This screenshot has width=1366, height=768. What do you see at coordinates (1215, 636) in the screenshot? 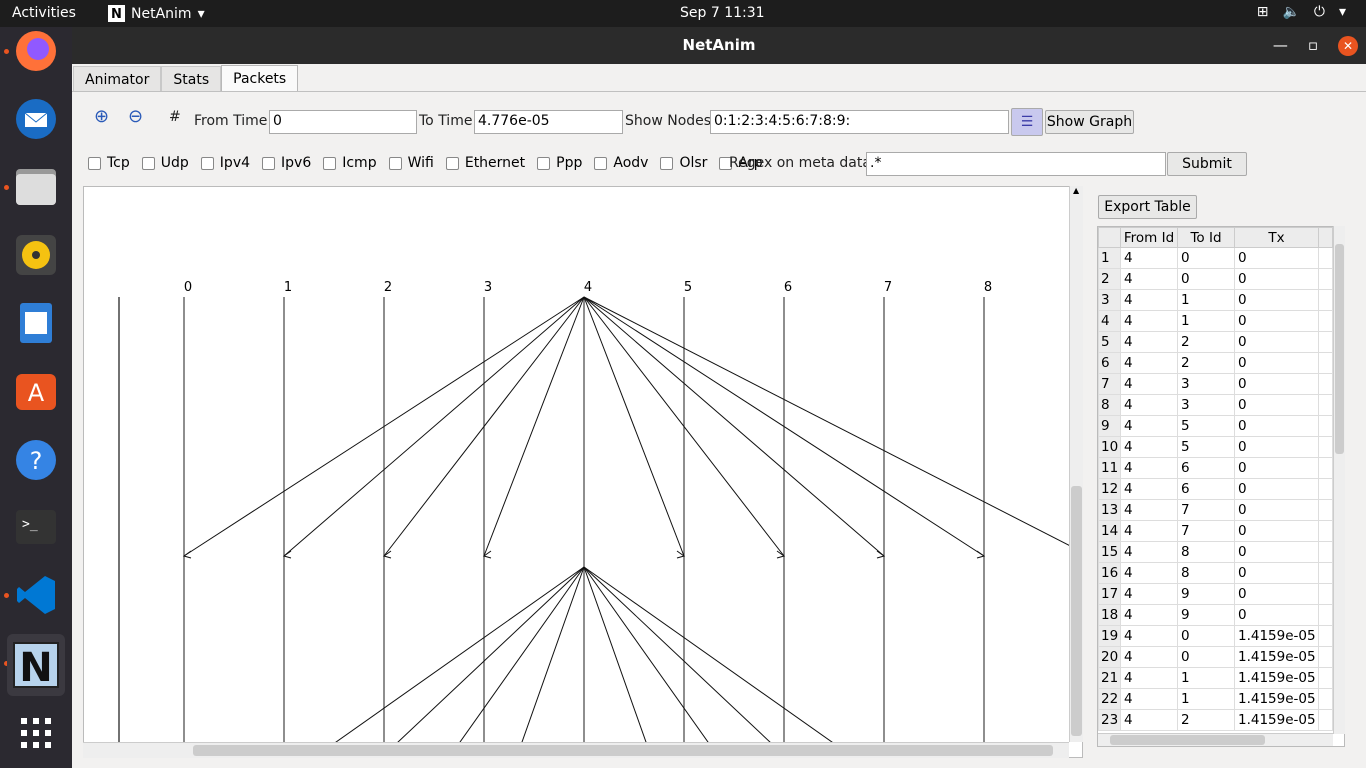
I see `table-row: 19 4 0 1.4159e-05` at bounding box center [1215, 636].